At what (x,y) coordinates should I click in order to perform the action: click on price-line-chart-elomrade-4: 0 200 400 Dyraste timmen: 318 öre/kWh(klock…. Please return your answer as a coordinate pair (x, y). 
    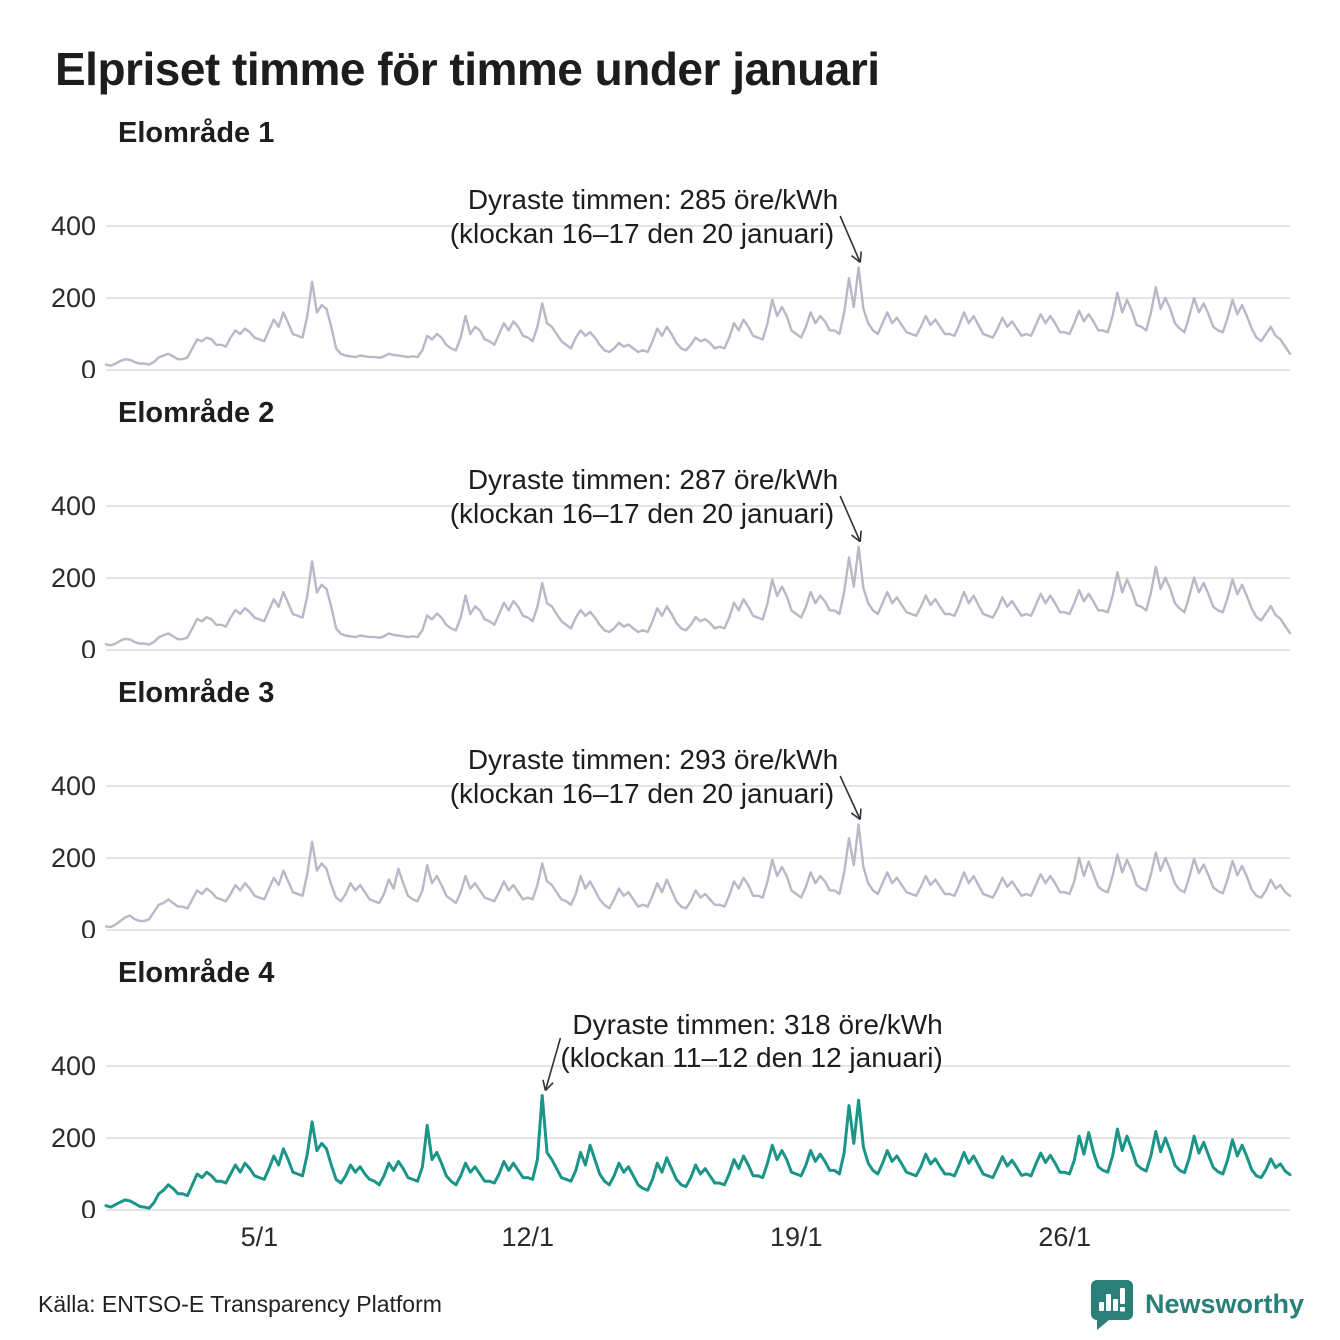
    Looking at the image, I should click on (671, 1113).